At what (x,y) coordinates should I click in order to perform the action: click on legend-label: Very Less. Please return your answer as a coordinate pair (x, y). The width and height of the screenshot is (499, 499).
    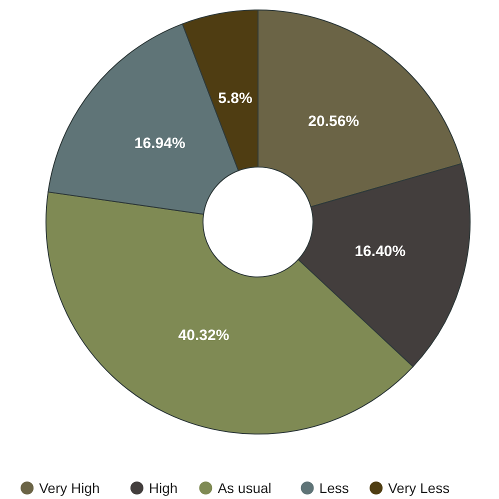
    Looking at the image, I should click on (419, 488).